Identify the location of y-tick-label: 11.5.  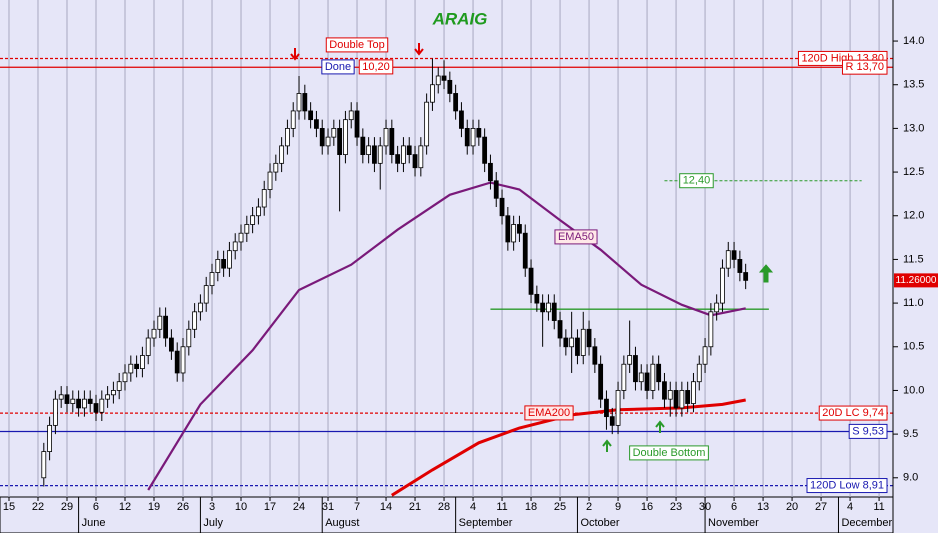
(913, 259).